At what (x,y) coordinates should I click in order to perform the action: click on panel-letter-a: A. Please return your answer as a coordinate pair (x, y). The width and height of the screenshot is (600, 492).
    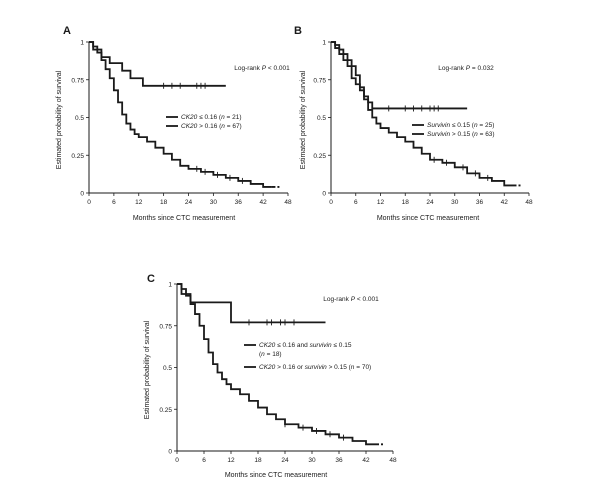
    Looking at the image, I should click on (67, 31).